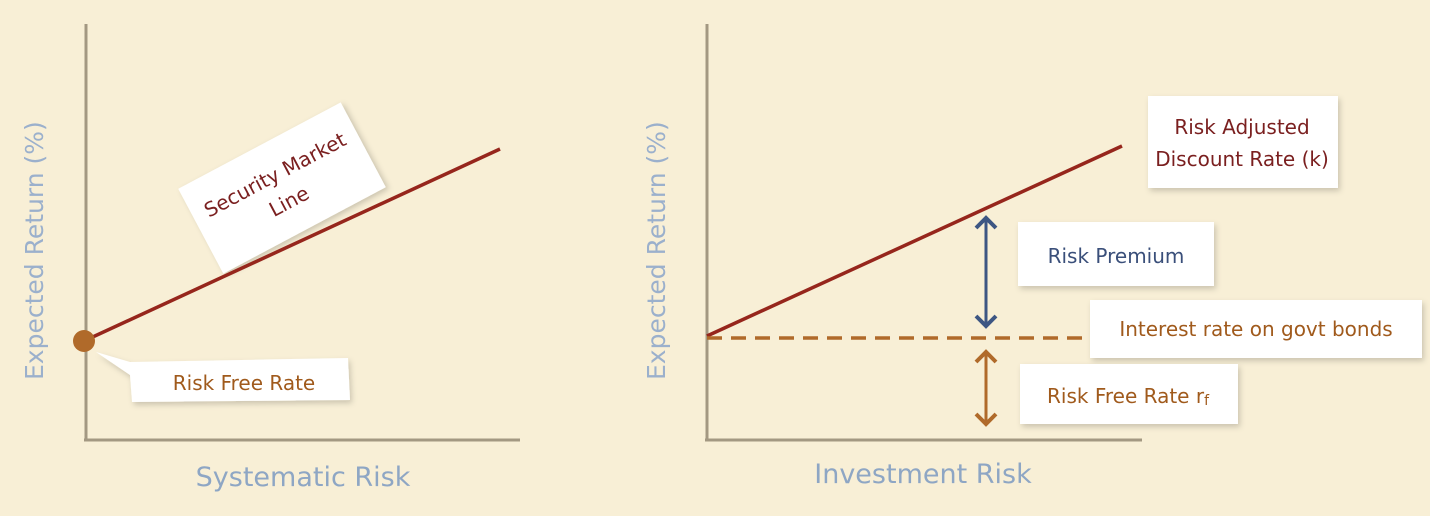 This screenshot has height=516, width=1430. I want to click on right-x-axis-label: Investment Risk, so click(923, 474).